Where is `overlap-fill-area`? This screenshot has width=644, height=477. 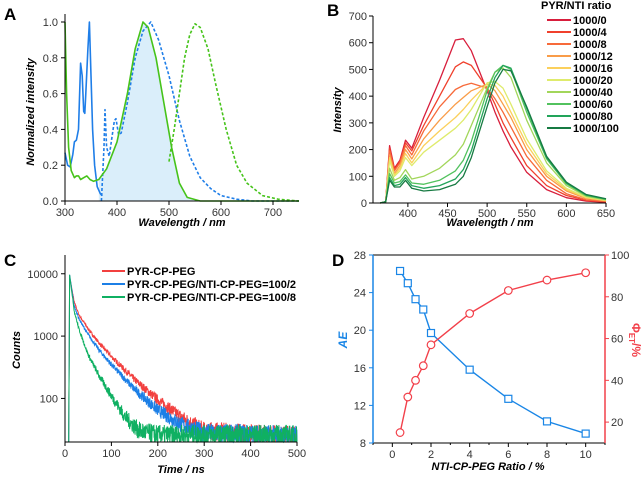
overlap-fill-area is located at coordinates (198, 111).